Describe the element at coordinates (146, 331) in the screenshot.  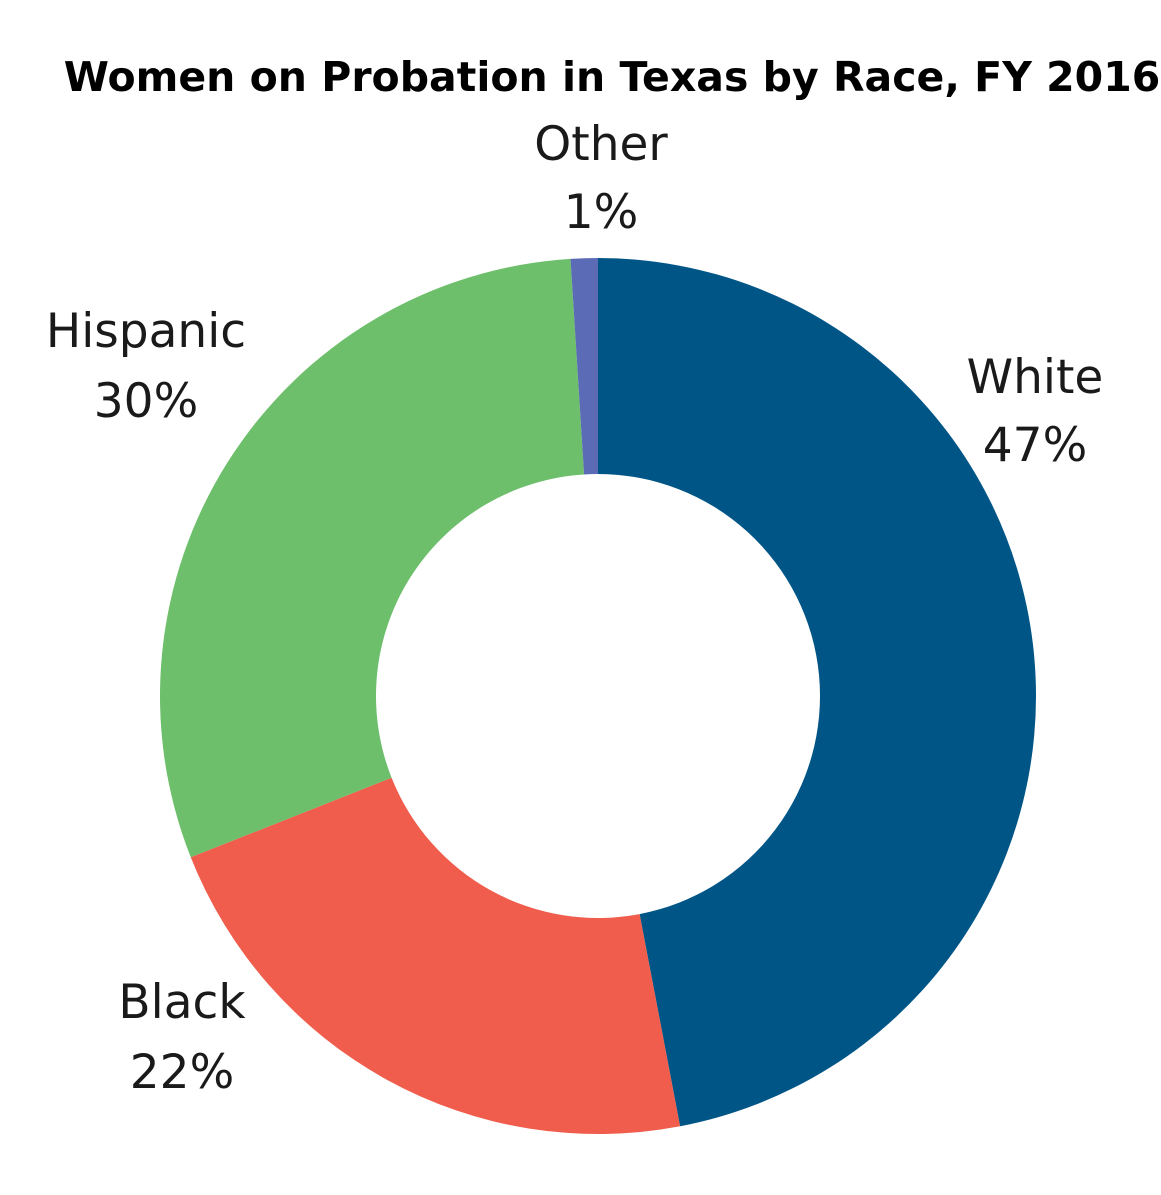
I see `slice-label-hispanic: Hispanic` at that location.